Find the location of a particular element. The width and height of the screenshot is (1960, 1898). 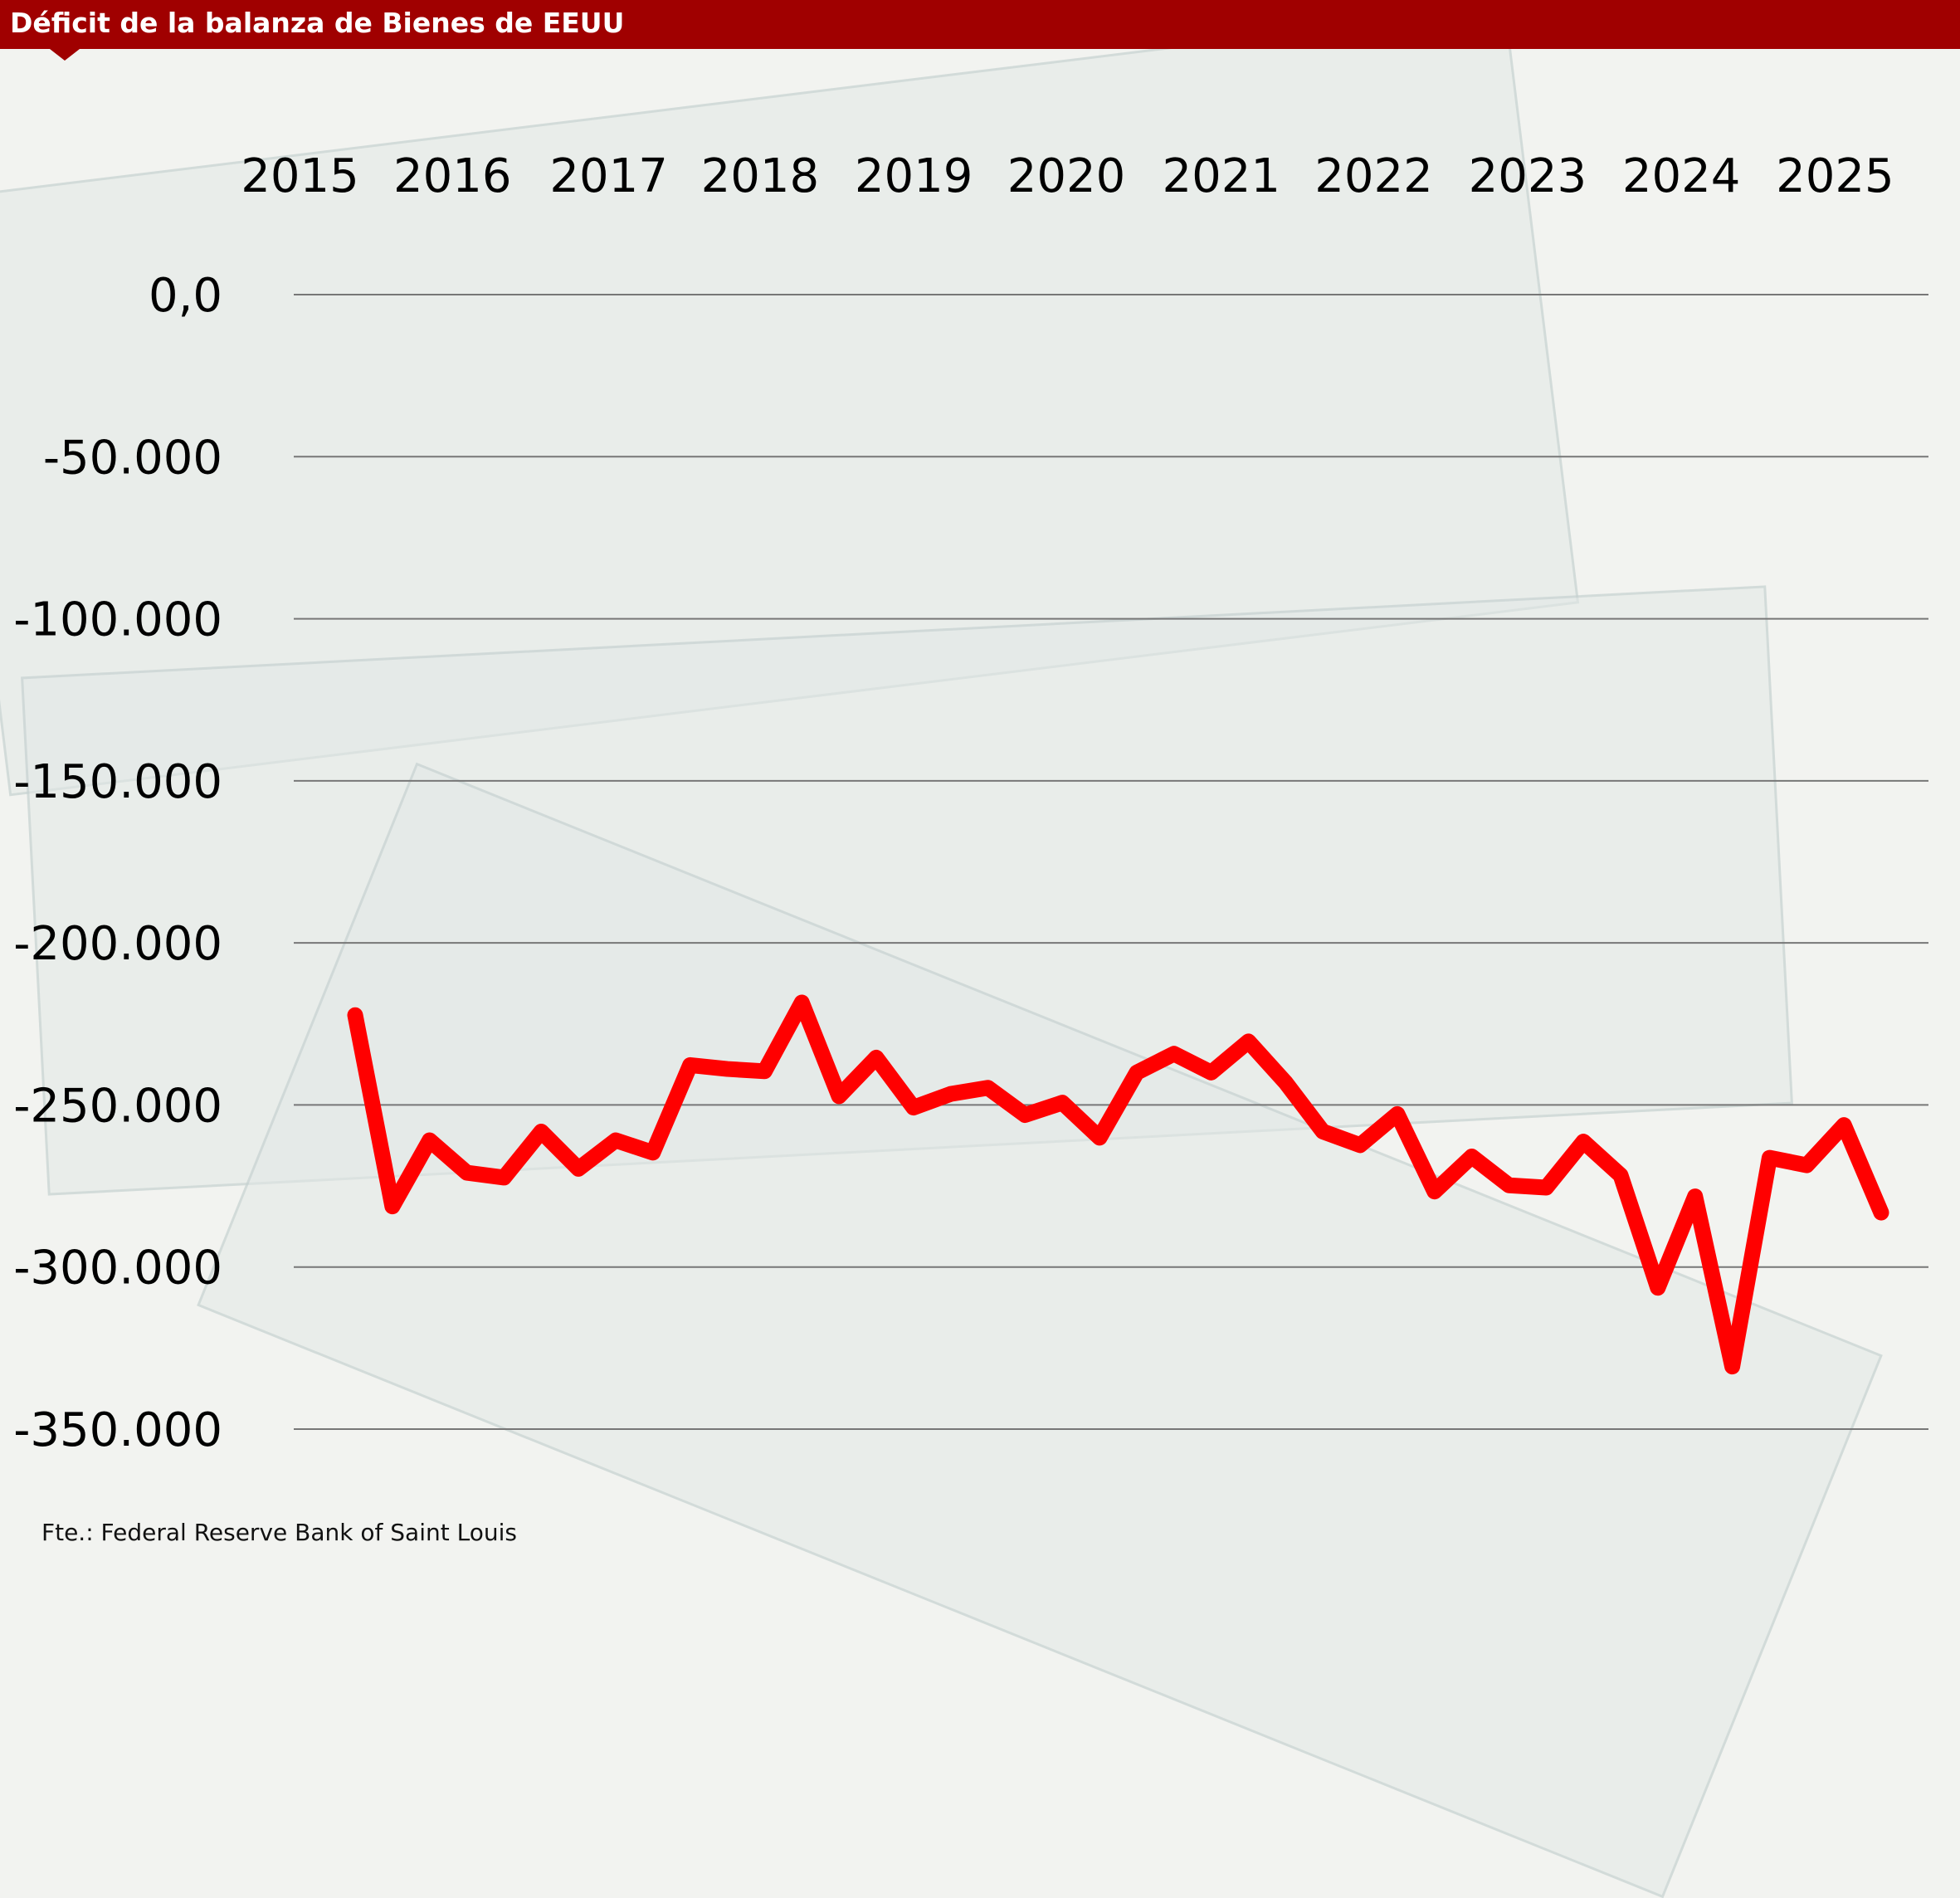

y-tick-label: -350.000 is located at coordinates (117, 1430).